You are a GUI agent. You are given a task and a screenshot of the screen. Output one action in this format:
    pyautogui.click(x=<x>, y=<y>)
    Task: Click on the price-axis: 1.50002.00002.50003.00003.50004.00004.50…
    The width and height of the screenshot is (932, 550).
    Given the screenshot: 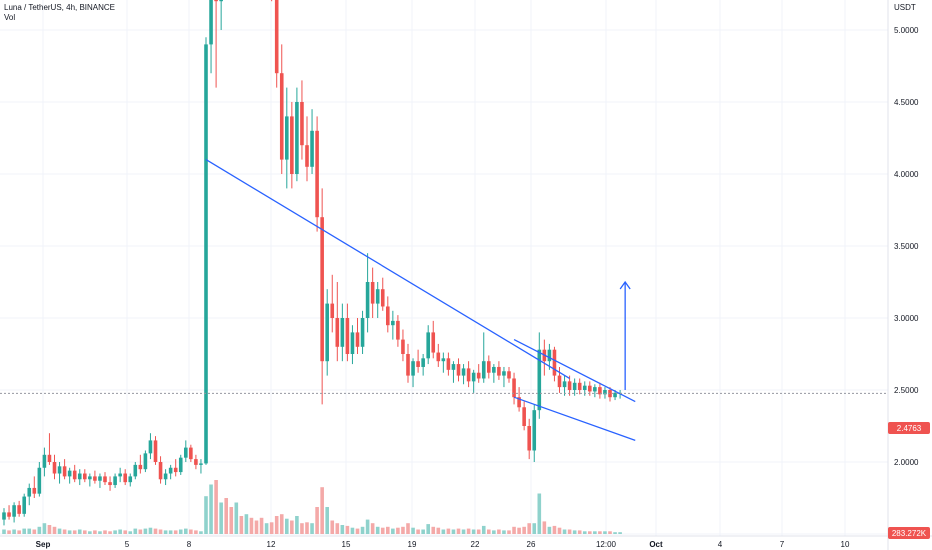 What is the action you would take?
    pyautogui.click(x=906, y=269)
    